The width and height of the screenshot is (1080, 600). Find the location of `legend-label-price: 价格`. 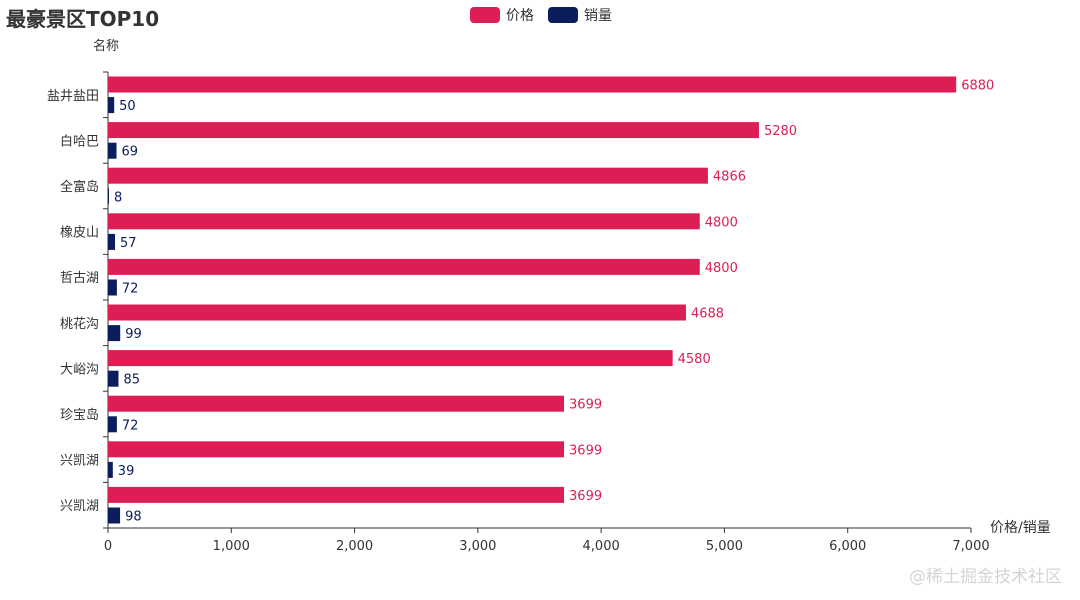

legend-label-price: 价格 is located at coordinates (520, 16).